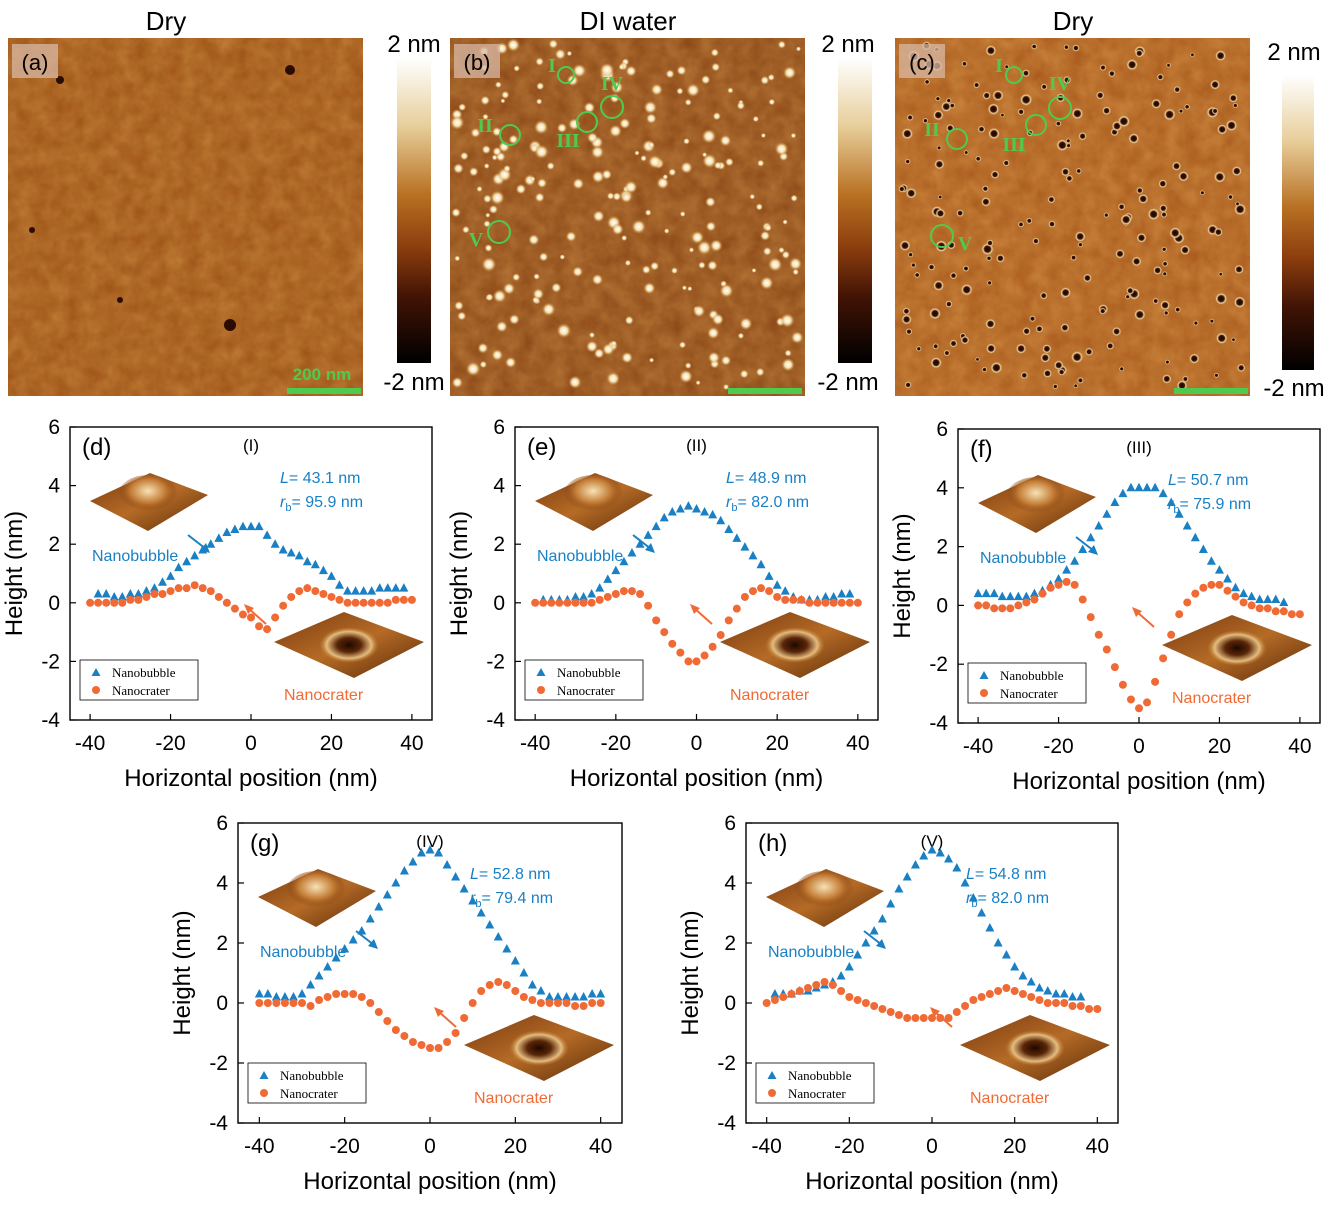  I want to click on nanobubble-label: Nanobubble, so click(135, 556).